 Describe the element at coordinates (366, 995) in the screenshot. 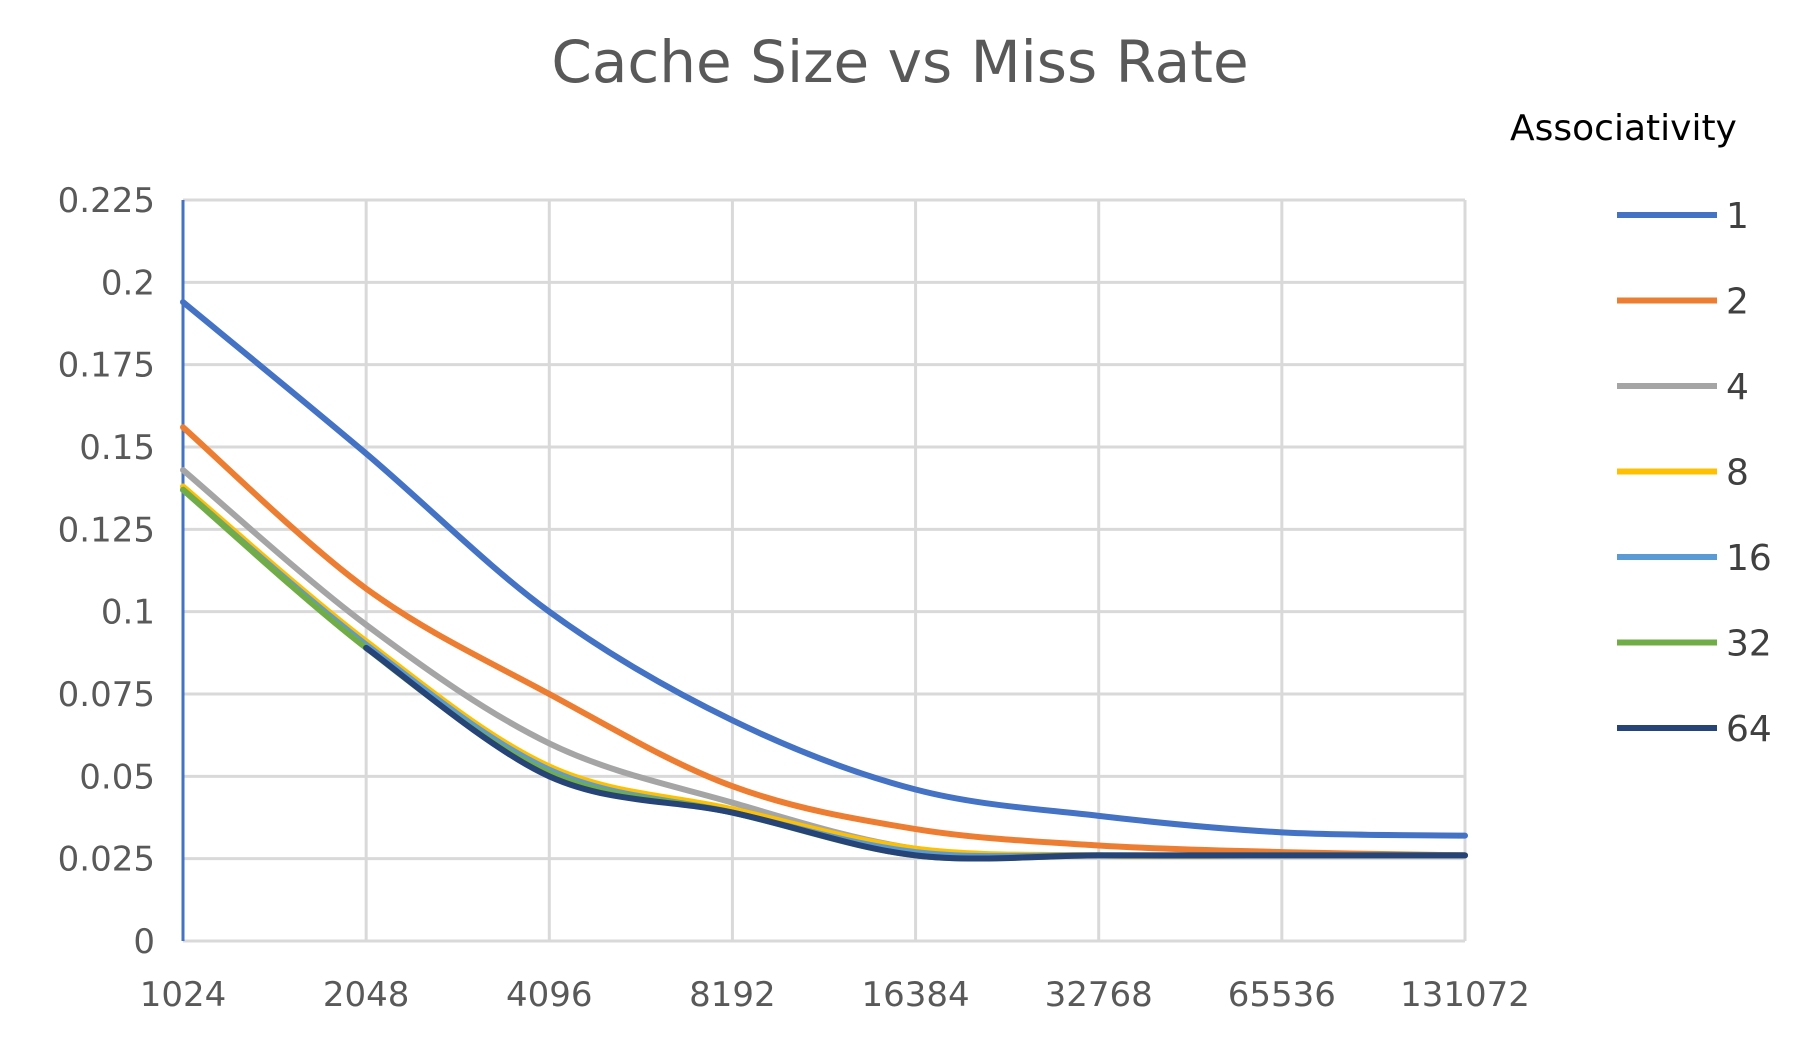

I see `x-tick-label: 2048` at that location.